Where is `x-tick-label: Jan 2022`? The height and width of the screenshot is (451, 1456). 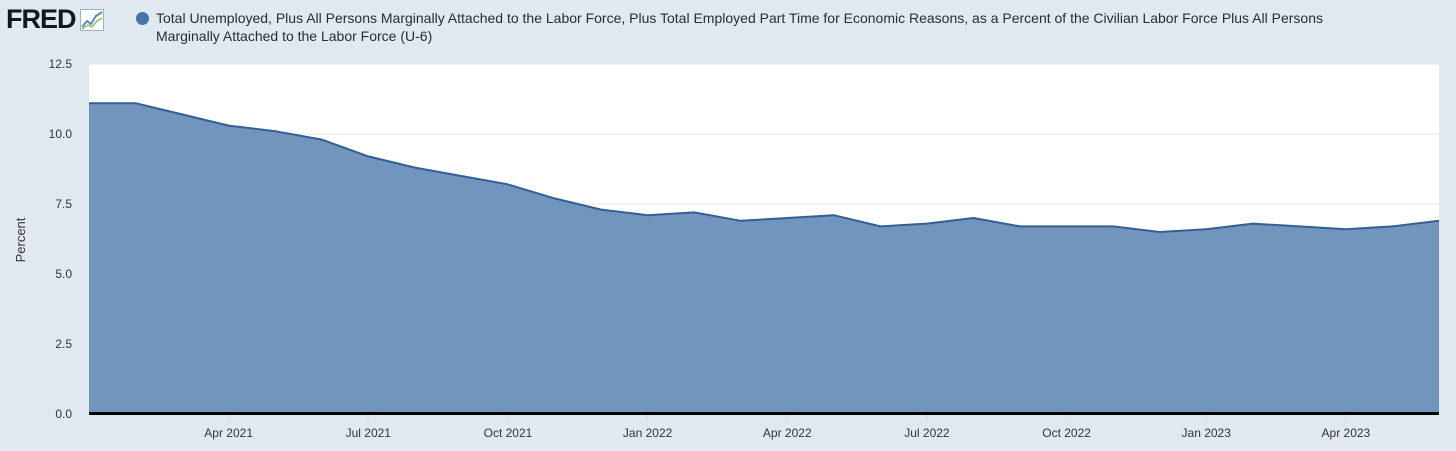
x-tick-label: Jan 2022 is located at coordinates (648, 433).